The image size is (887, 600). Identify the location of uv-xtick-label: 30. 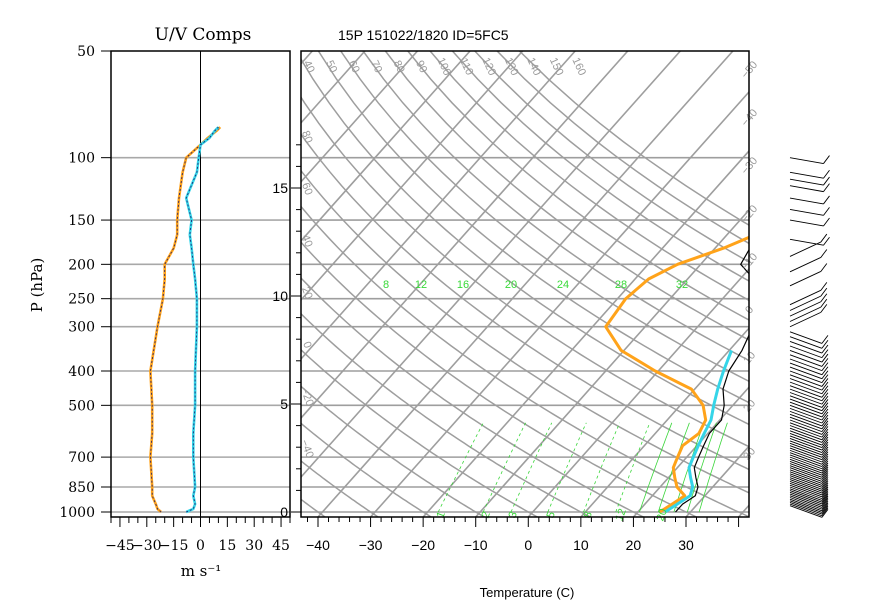
(254, 546).